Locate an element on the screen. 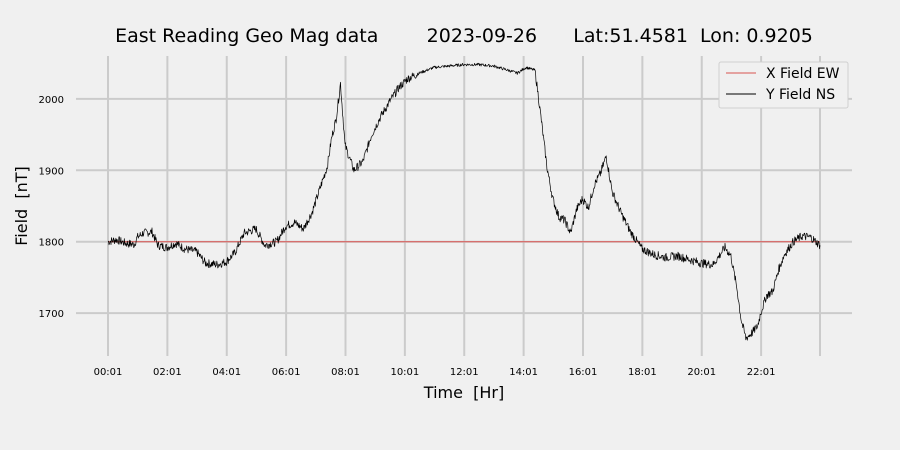  x-tick-label-11: 22:01 is located at coordinates (761, 372).